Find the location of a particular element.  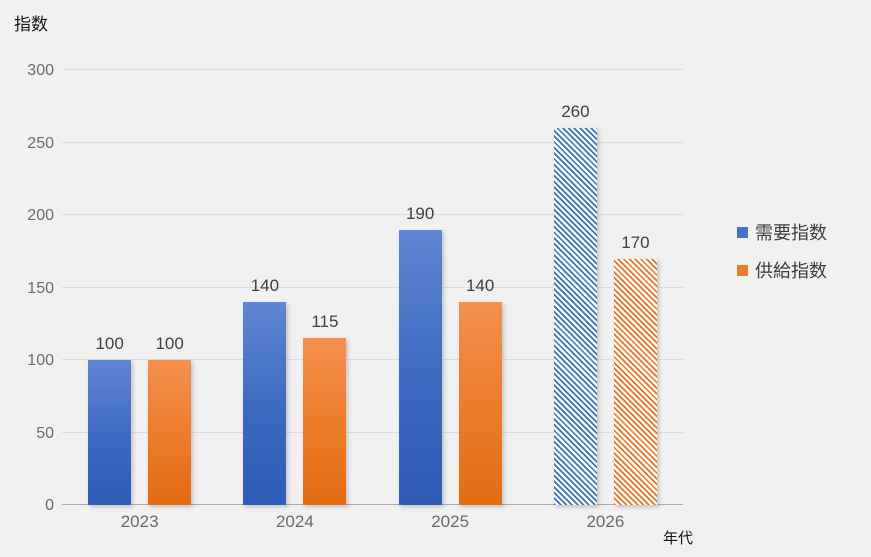

y-axis-title: 指数 is located at coordinates (31, 24).